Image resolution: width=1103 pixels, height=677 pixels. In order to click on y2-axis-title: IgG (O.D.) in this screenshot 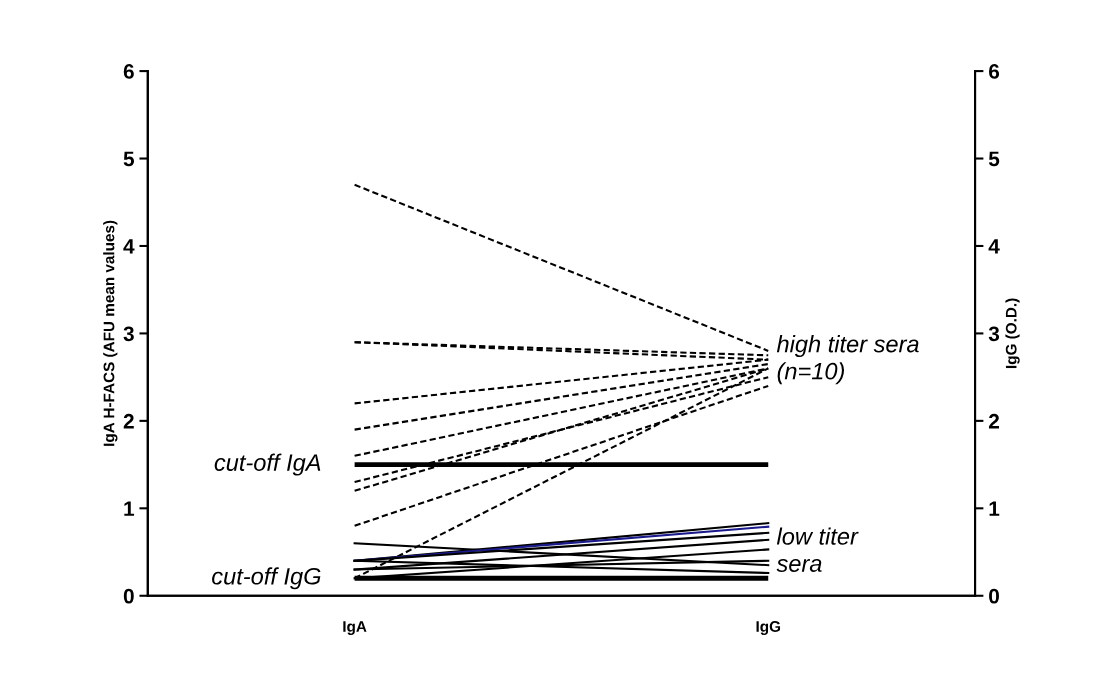, I will do `click(1012, 333)`.